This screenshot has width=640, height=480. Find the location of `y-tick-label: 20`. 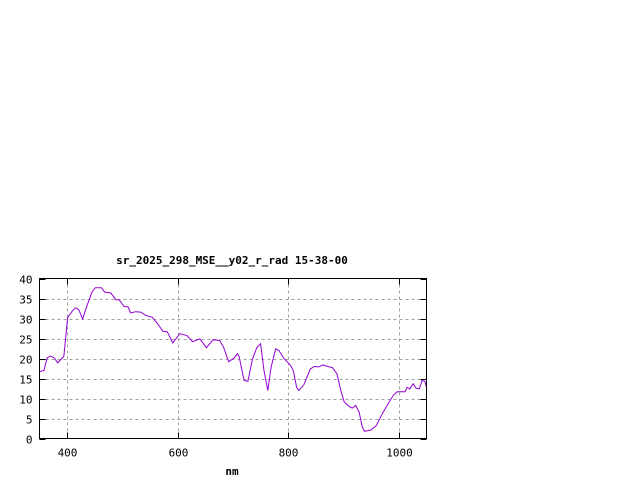

y-tick-label: 20 is located at coordinates (25, 360).